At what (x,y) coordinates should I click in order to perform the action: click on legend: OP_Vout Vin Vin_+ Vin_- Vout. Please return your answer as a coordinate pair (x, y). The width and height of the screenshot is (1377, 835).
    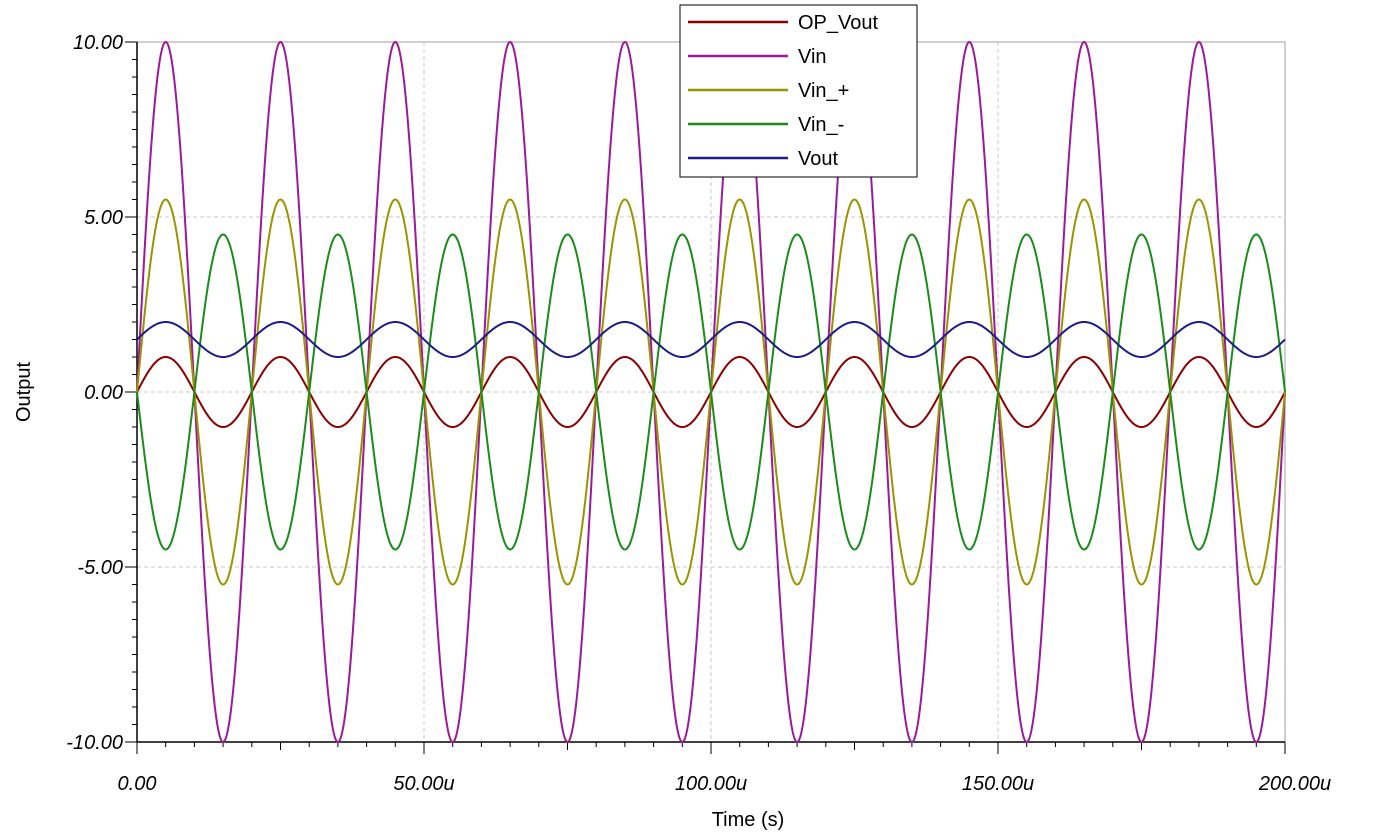
    Looking at the image, I should click on (798, 91).